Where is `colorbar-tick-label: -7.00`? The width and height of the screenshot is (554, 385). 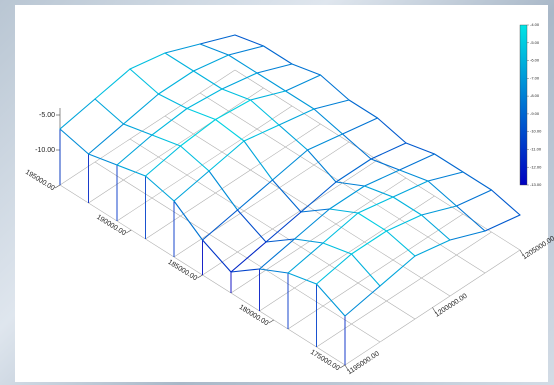 colorbar-tick-label: -7.00 is located at coordinates (535, 77).